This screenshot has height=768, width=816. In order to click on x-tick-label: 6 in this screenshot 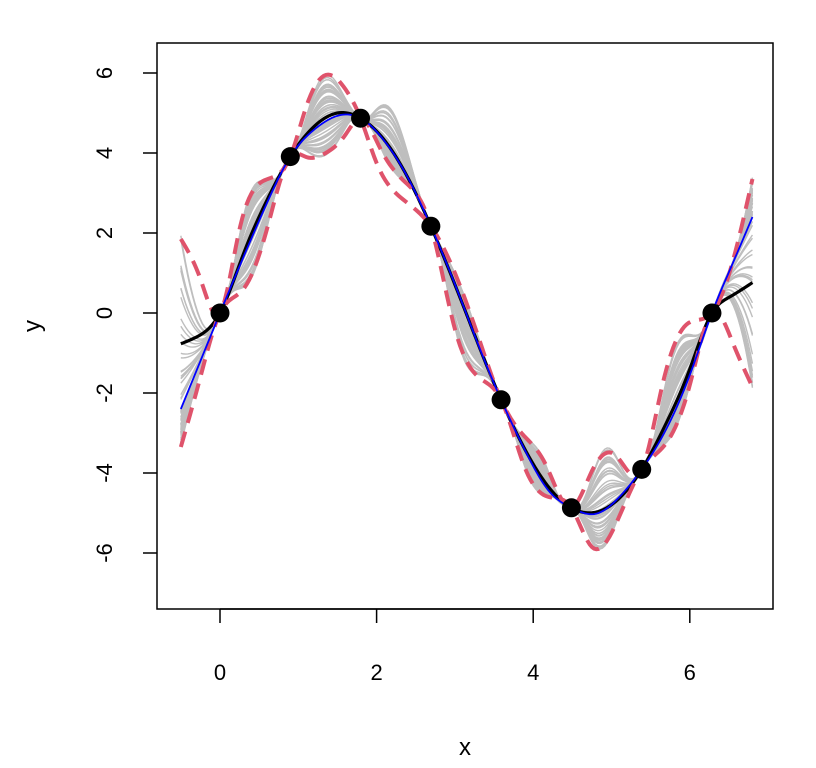, I will do `click(690, 672)`.